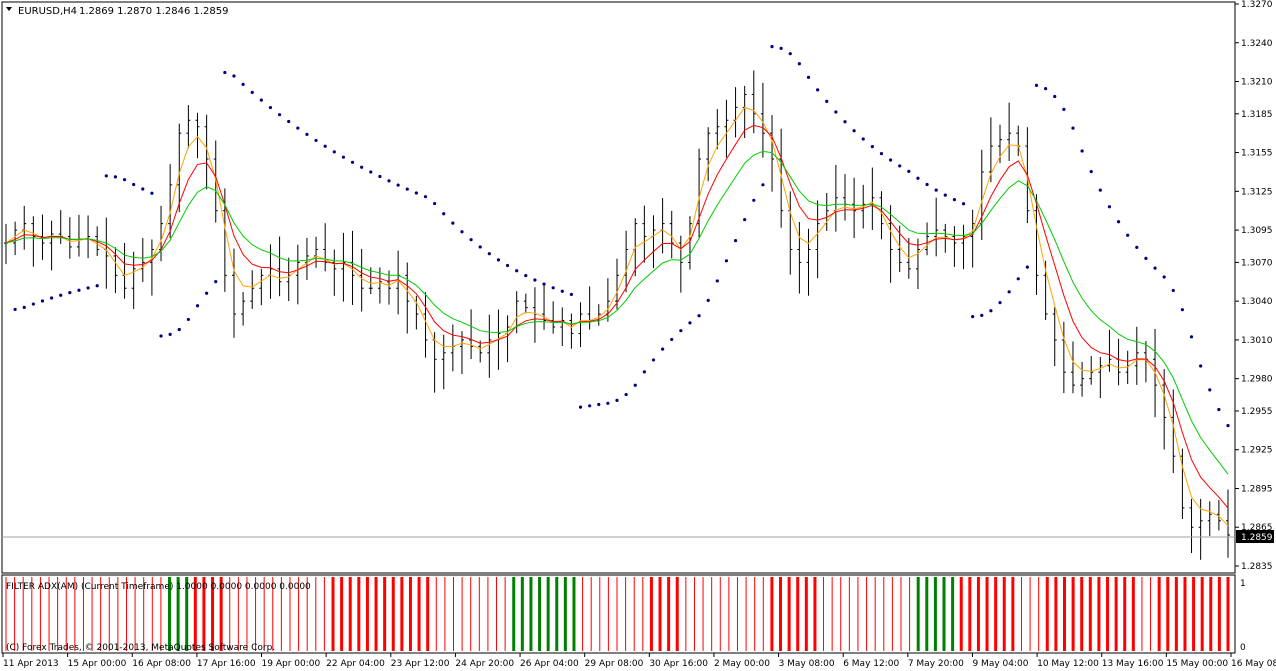 This screenshot has height=671, width=1276. What do you see at coordinates (420, 664) in the screenshot?
I see `time-tick-label: 23 Apr 12:00` at bounding box center [420, 664].